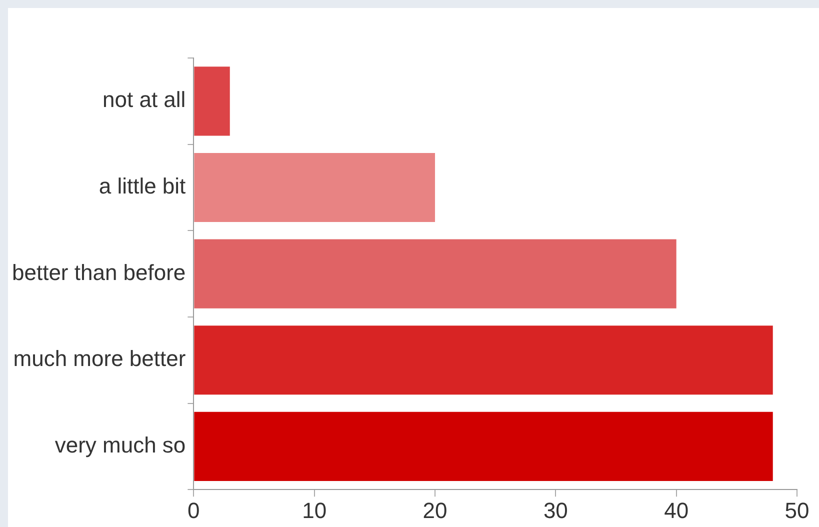  Describe the element at coordinates (99, 359) in the screenshot. I see `y-tick-label: much more better` at that location.